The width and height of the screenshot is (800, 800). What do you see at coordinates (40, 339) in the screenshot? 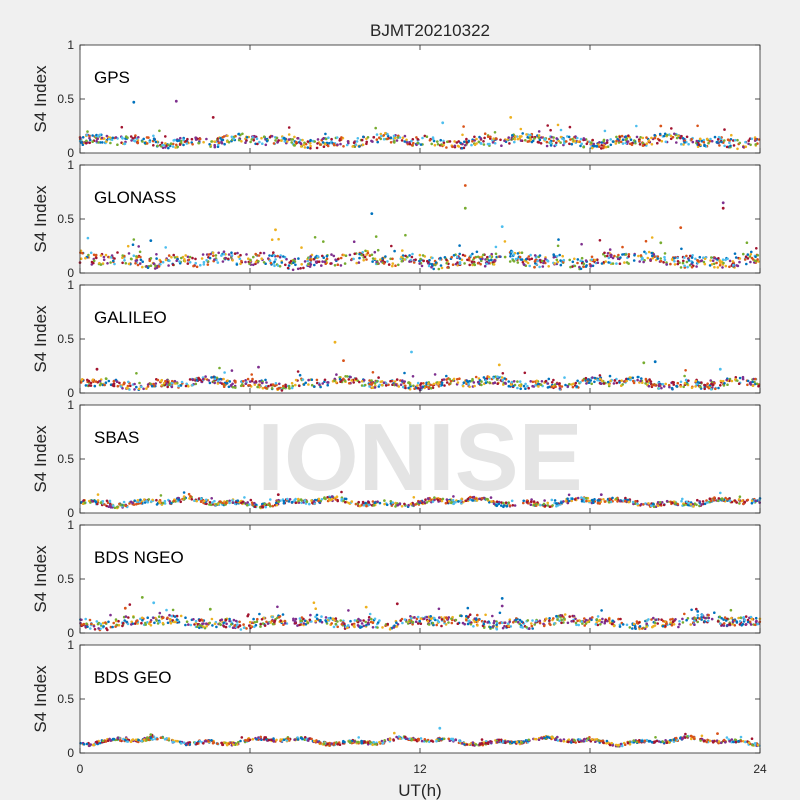
I see `y-axis-label: S4 Index` at bounding box center [40, 339].